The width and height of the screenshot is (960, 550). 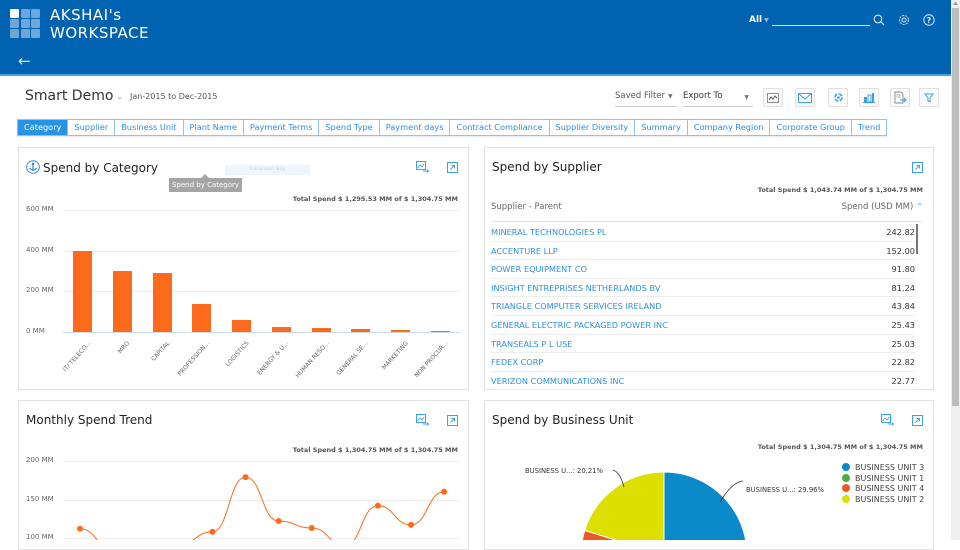 I want to click on tab-payment-days: Payment days, so click(x=415, y=127).